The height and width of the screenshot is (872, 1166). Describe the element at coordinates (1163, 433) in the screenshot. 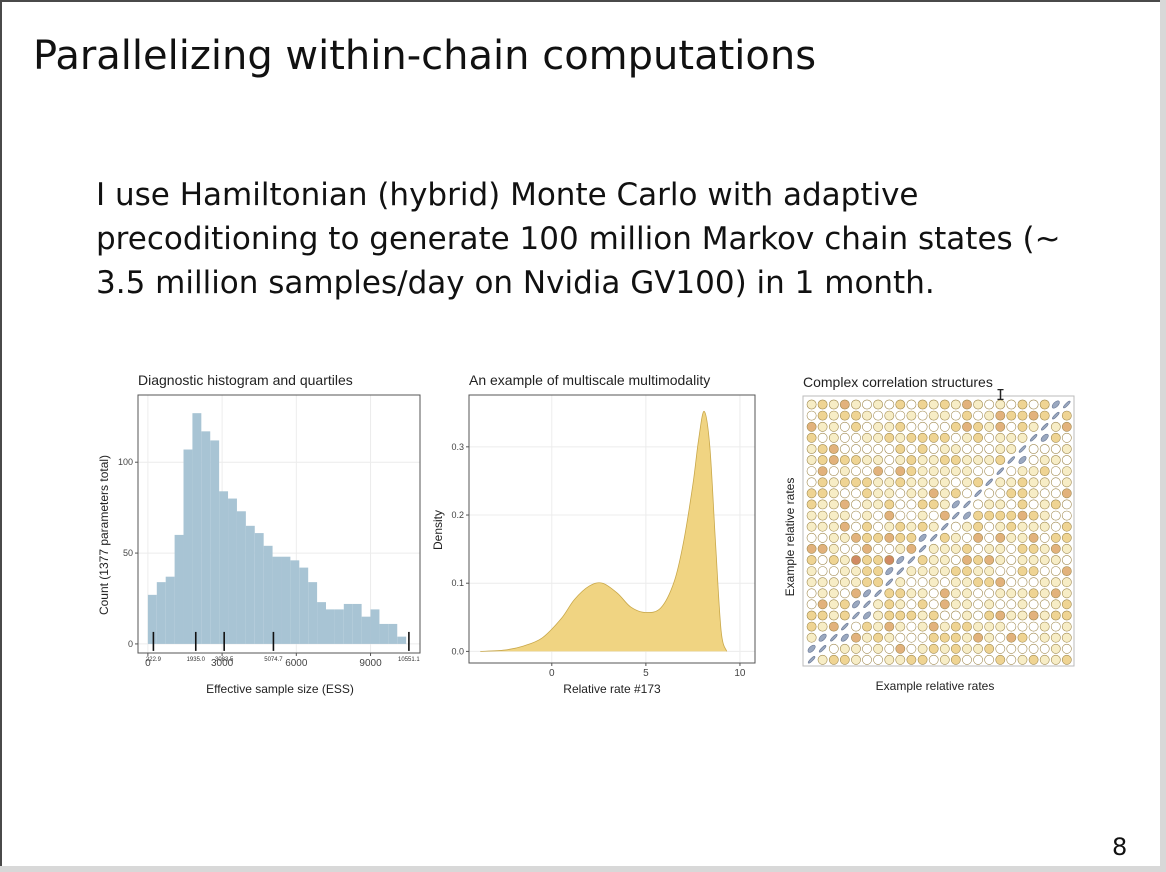

I see `window-border-right` at that location.